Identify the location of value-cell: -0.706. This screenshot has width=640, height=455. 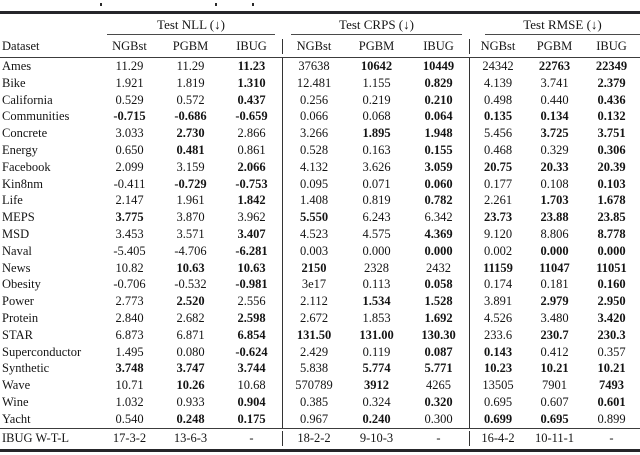
(129, 284).